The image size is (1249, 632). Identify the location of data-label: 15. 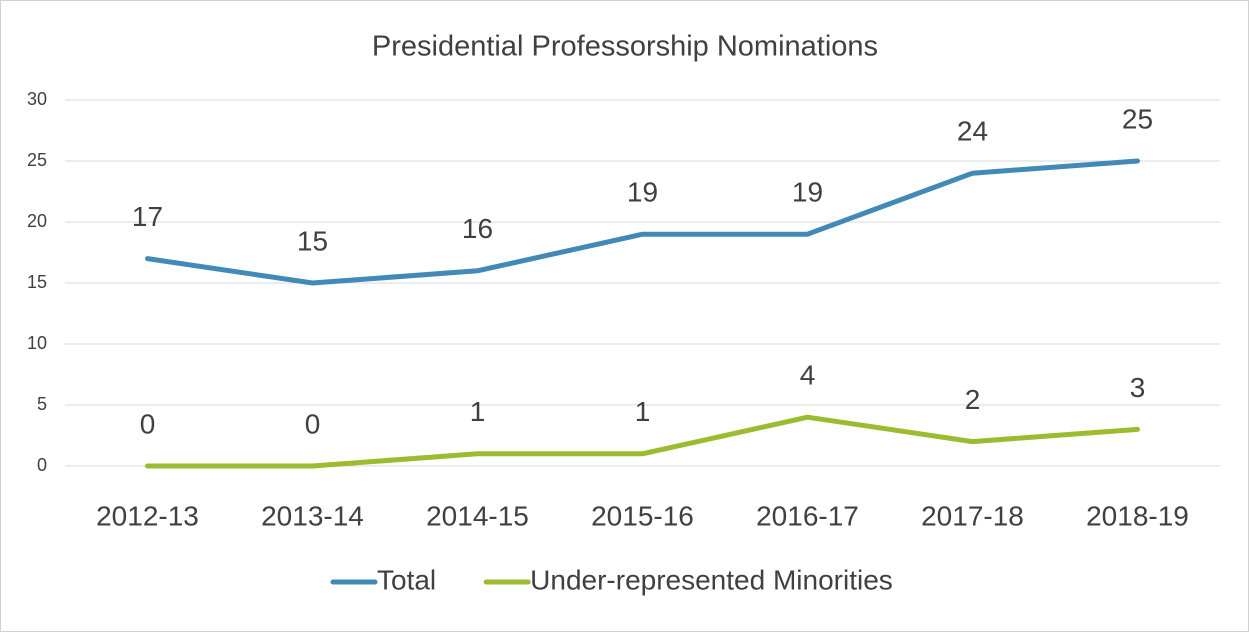
(312, 240).